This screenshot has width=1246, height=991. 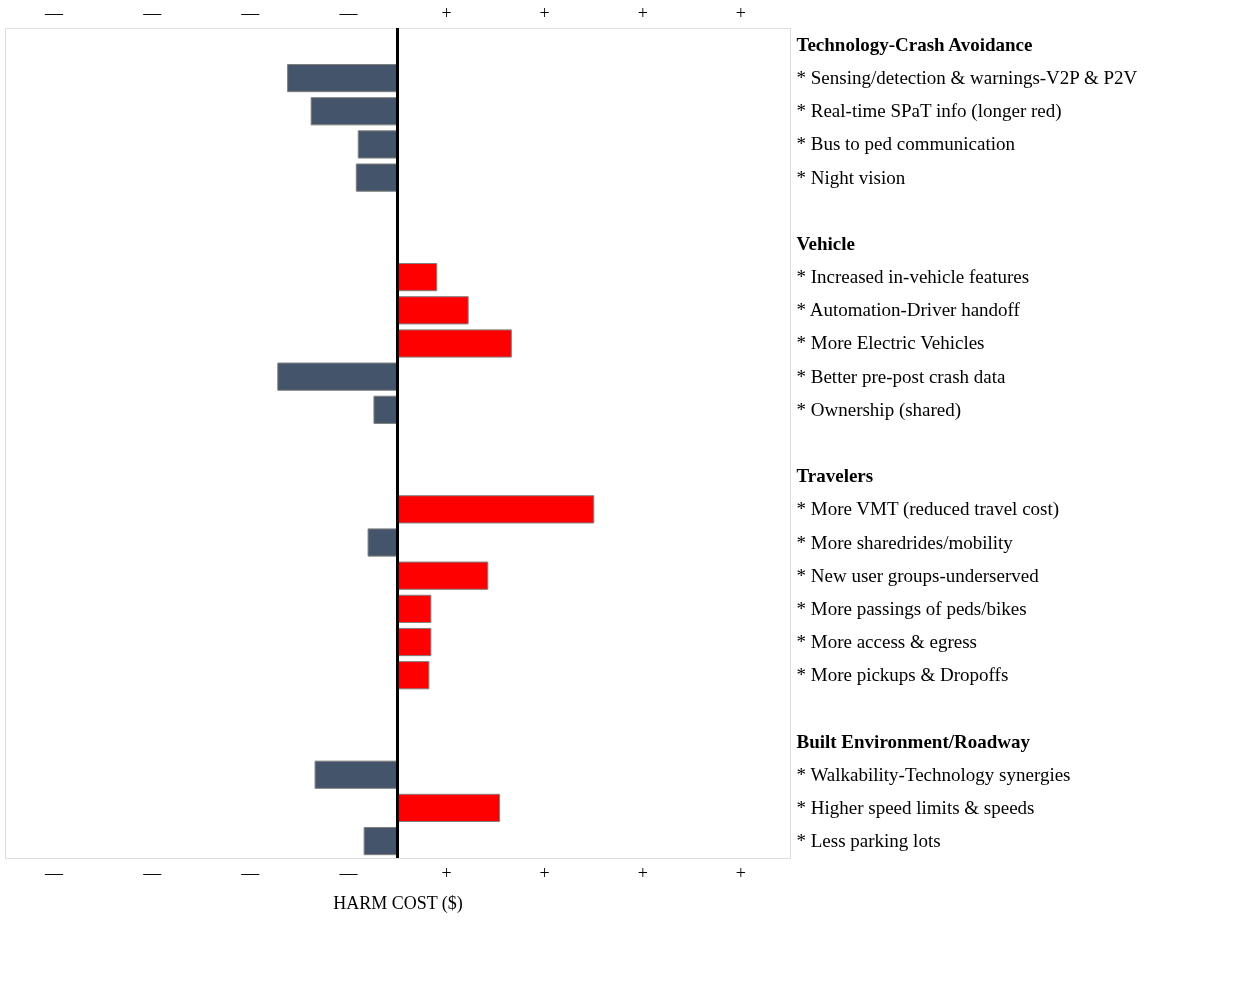 I want to click on y-tick-label: * More access & egress, so click(x=886, y=642).